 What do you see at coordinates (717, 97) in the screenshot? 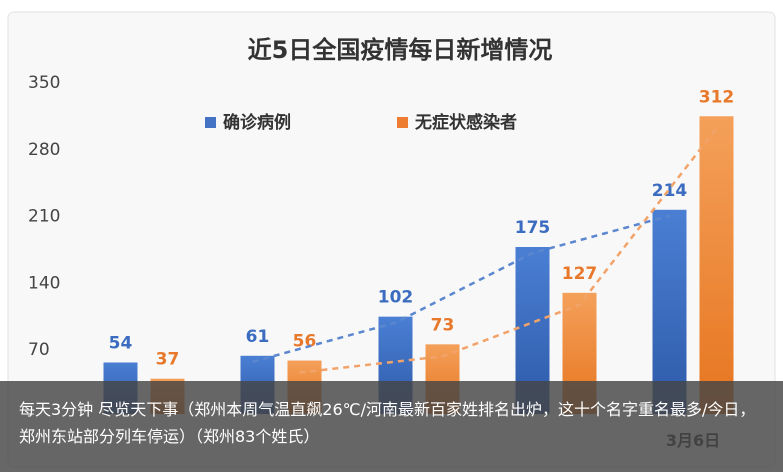
I see `data-label: 312` at bounding box center [717, 97].